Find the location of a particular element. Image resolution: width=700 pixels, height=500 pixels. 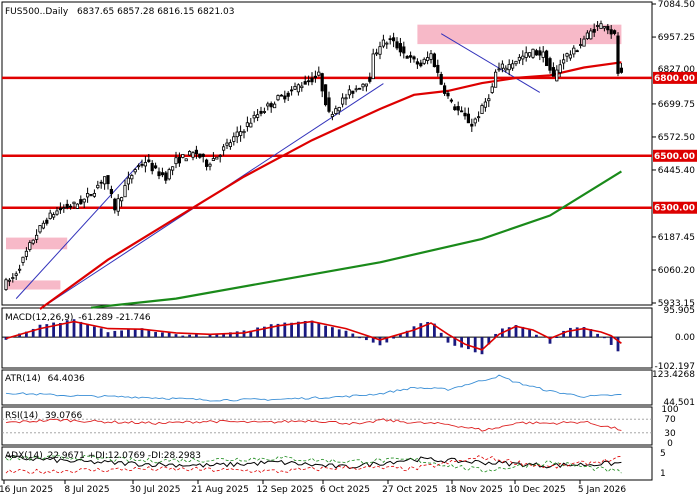

rsi-tick-label: 100 is located at coordinates (669, 410).